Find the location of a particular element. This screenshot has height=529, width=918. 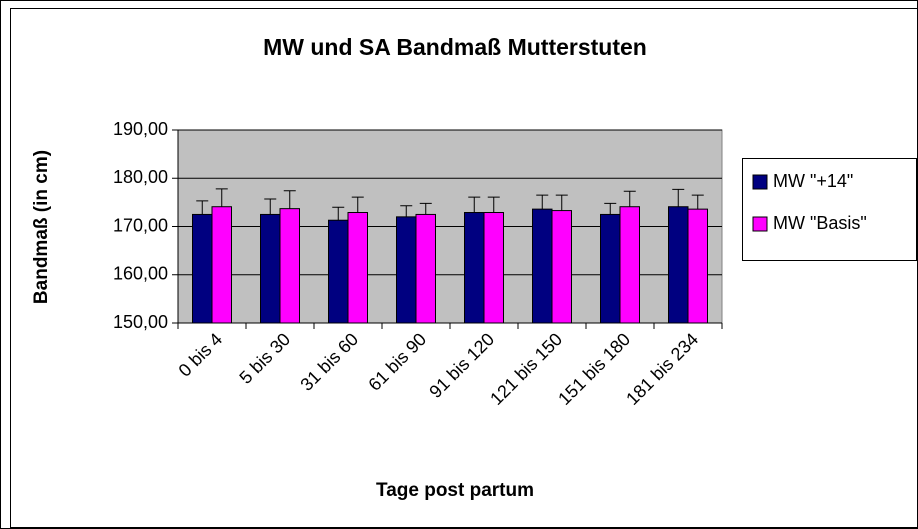

y-axis-label: Bandmaß (in cm) is located at coordinates (41, 227).